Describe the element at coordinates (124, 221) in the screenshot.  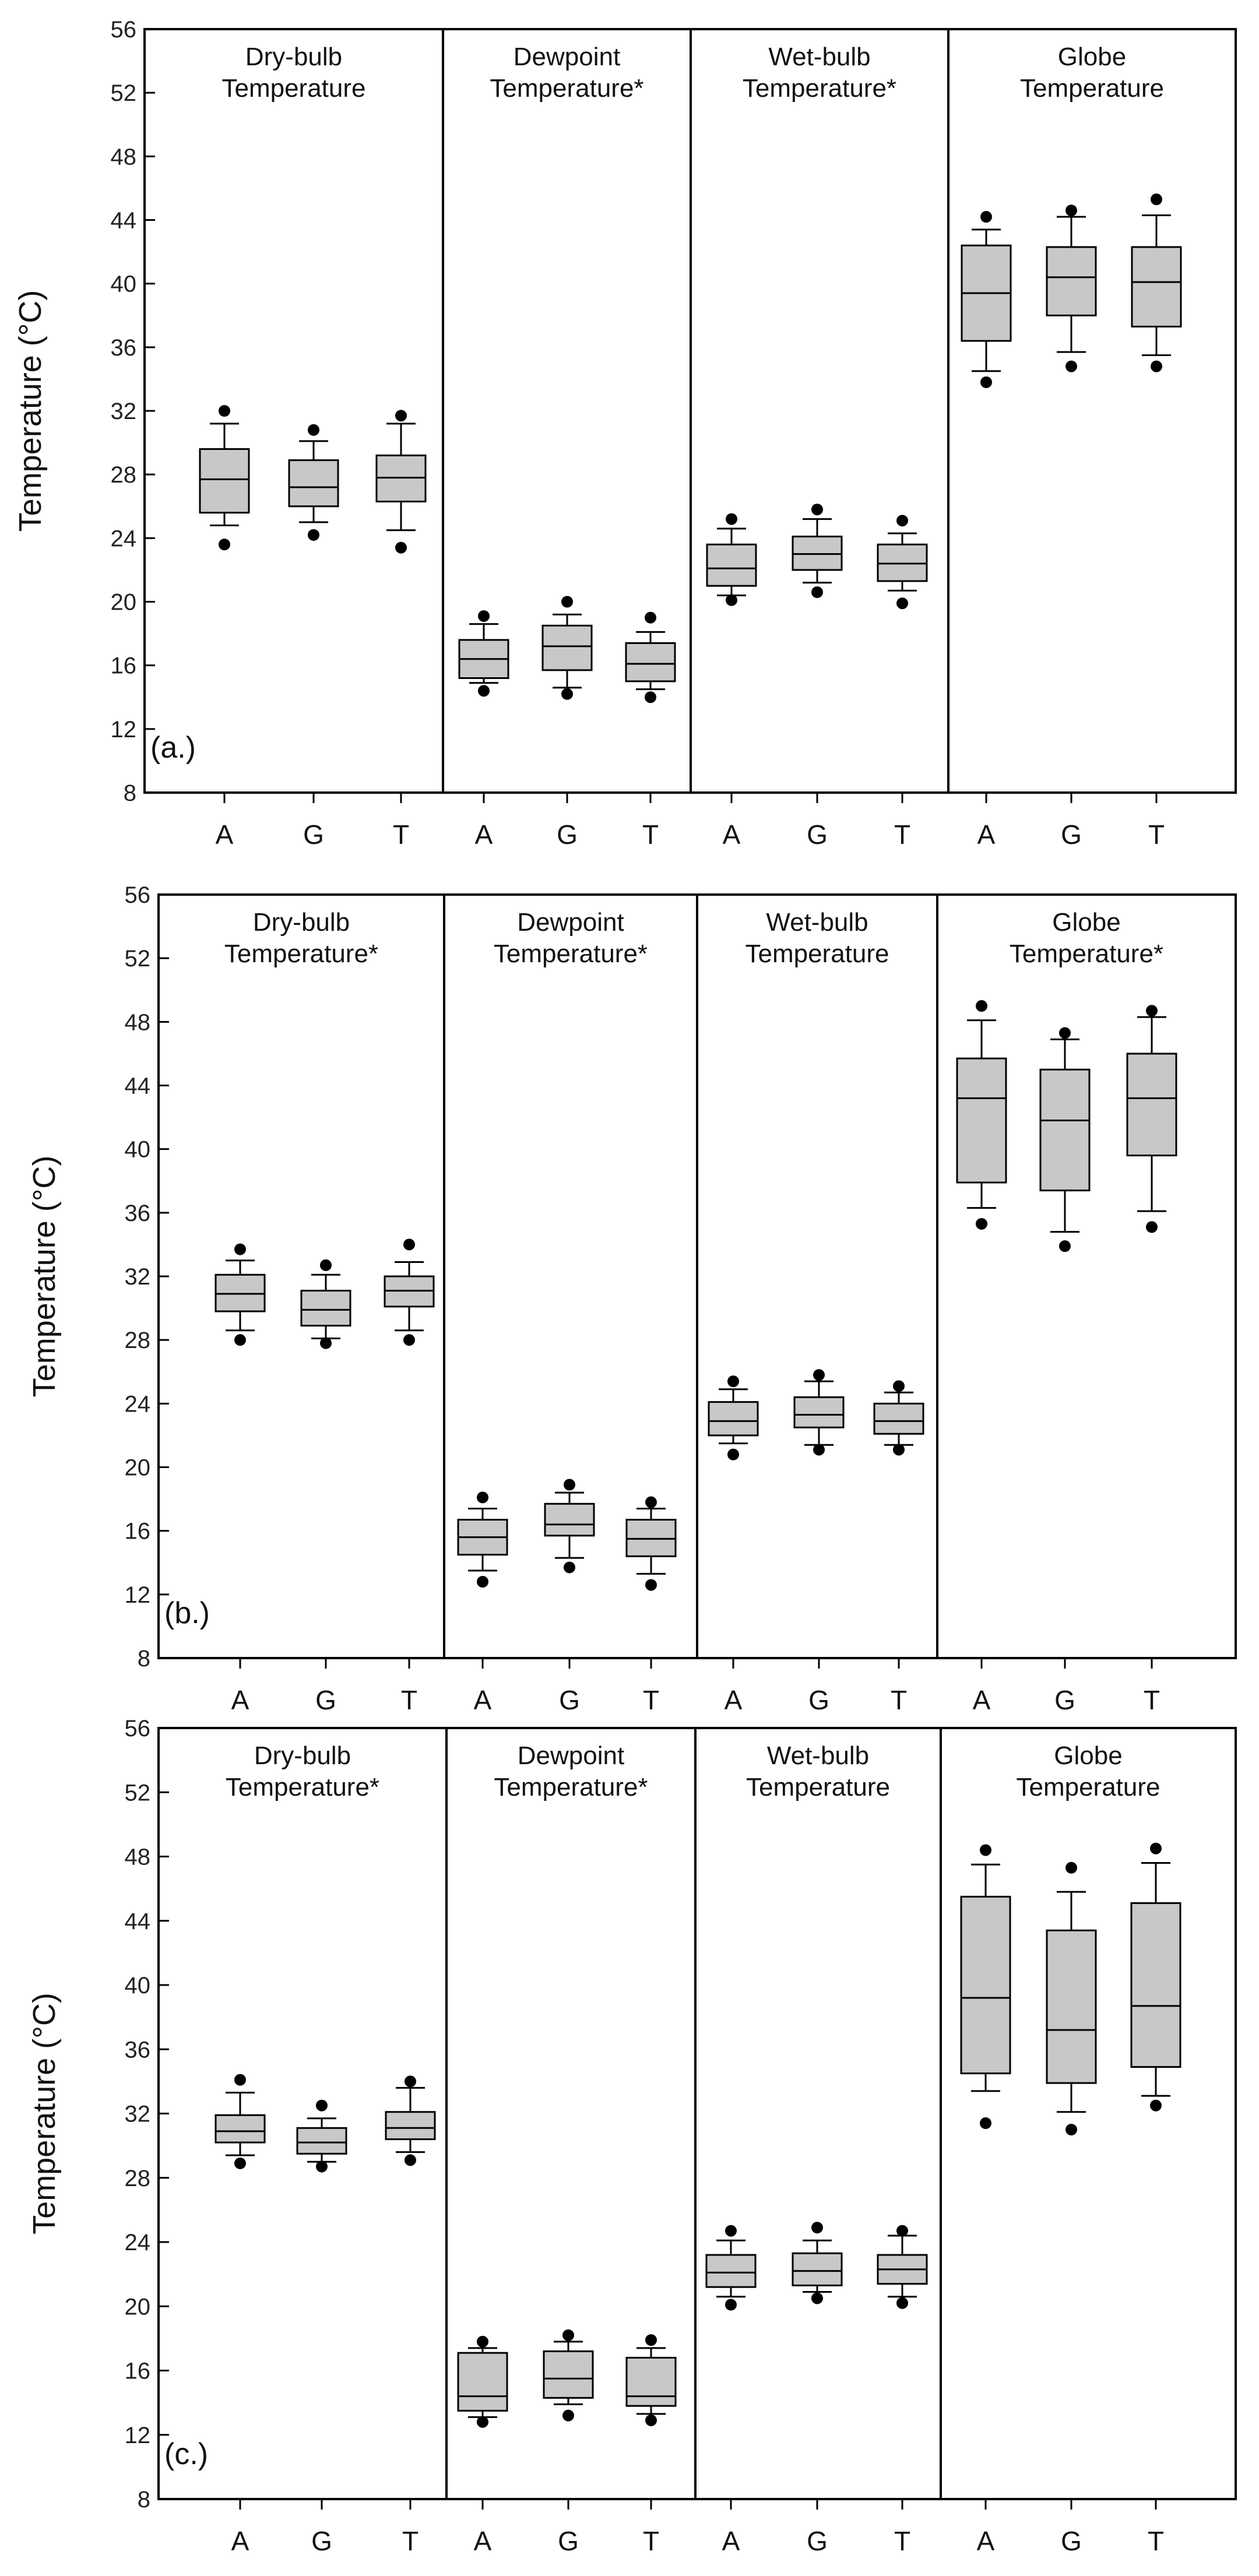
I see `y-tick-label: 44` at that location.